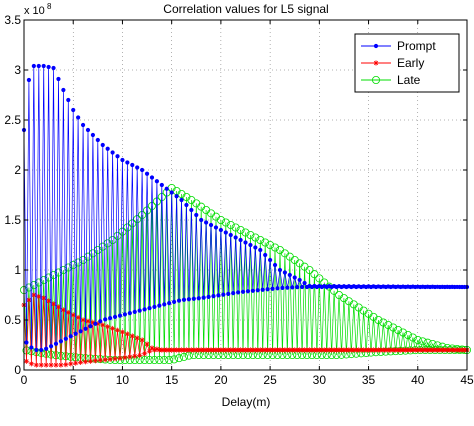 This screenshot has height=426, width=474. What do you see at coordinates (123, 380) in the screenshot?
I see `x-tick-label: 10` at bounding box center [123, 380].